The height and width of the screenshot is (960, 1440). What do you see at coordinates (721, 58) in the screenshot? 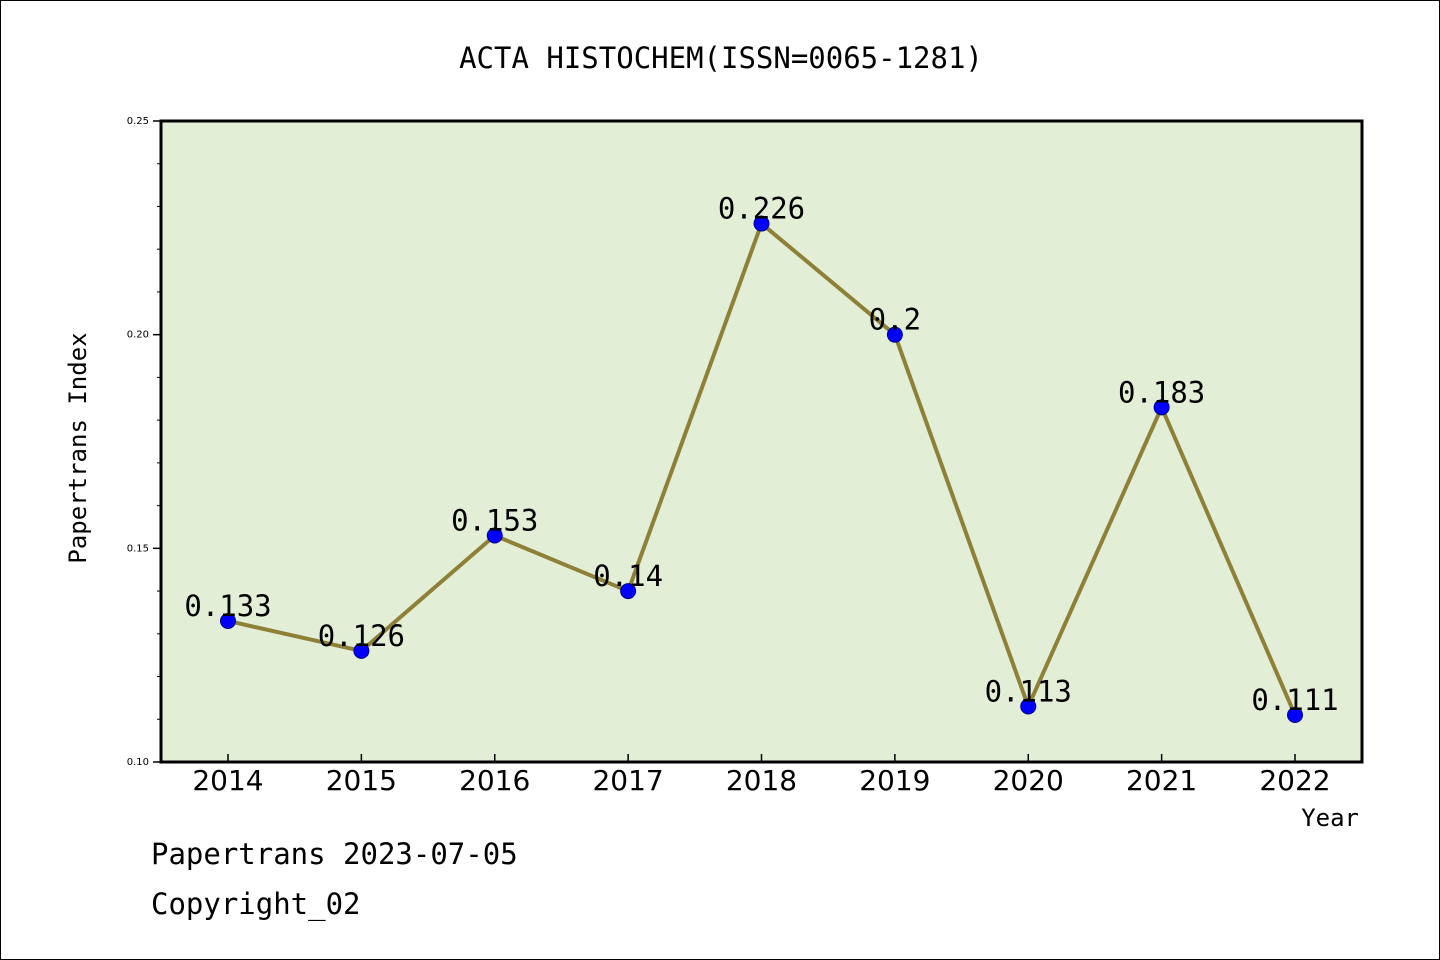
I see `chart-title: ACTA HISTOCHEM(ISSN=0065-1281)` at bounding box center [721, 58].